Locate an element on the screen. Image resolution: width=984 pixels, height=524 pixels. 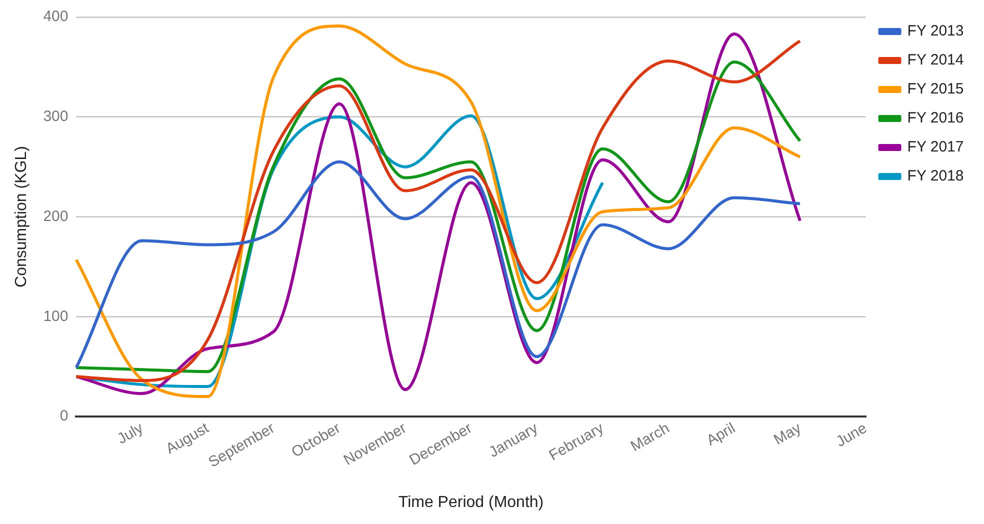
legend-label: FY 2013 is located at coordinates (935, 31).